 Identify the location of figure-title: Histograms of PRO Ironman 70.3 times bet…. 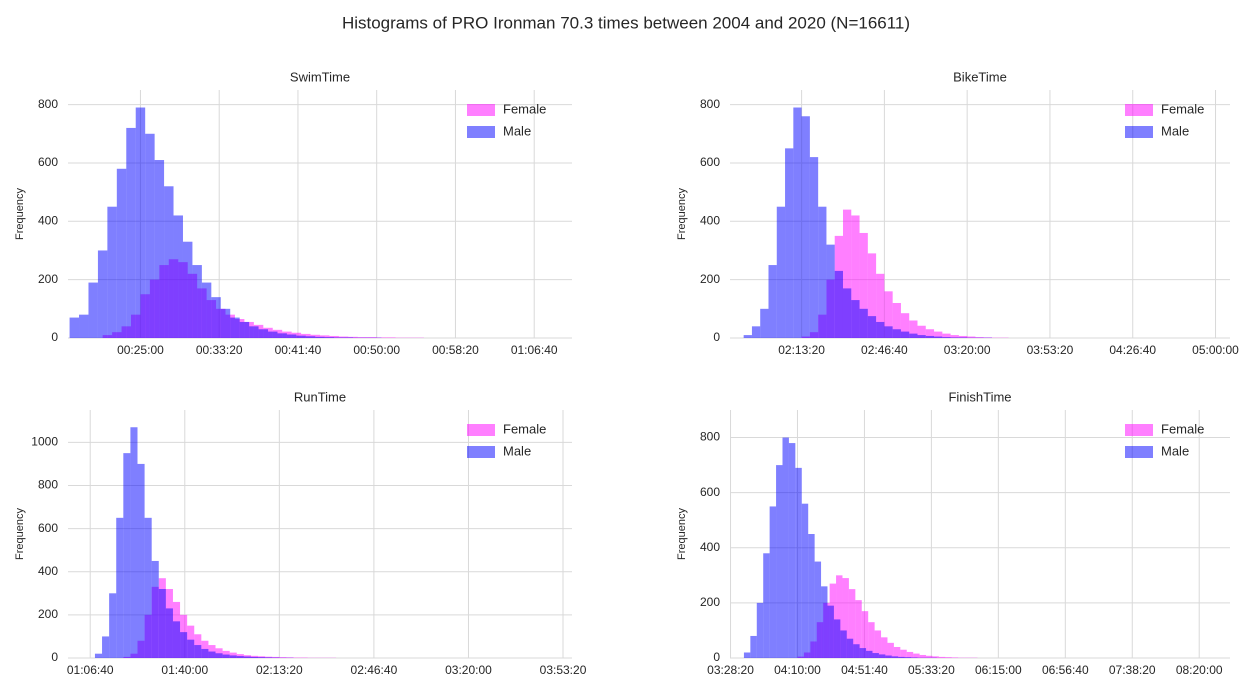
(626, 22).